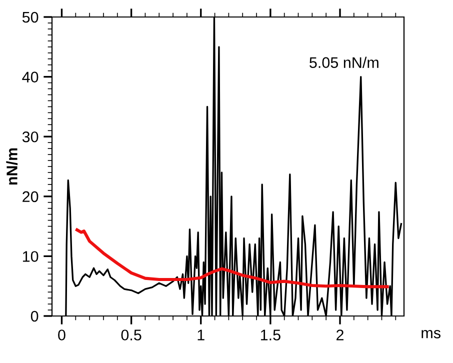  Describe the element at coordinates (30, 136) in the screenshot. I see `y-tick-label: 30` at that location.